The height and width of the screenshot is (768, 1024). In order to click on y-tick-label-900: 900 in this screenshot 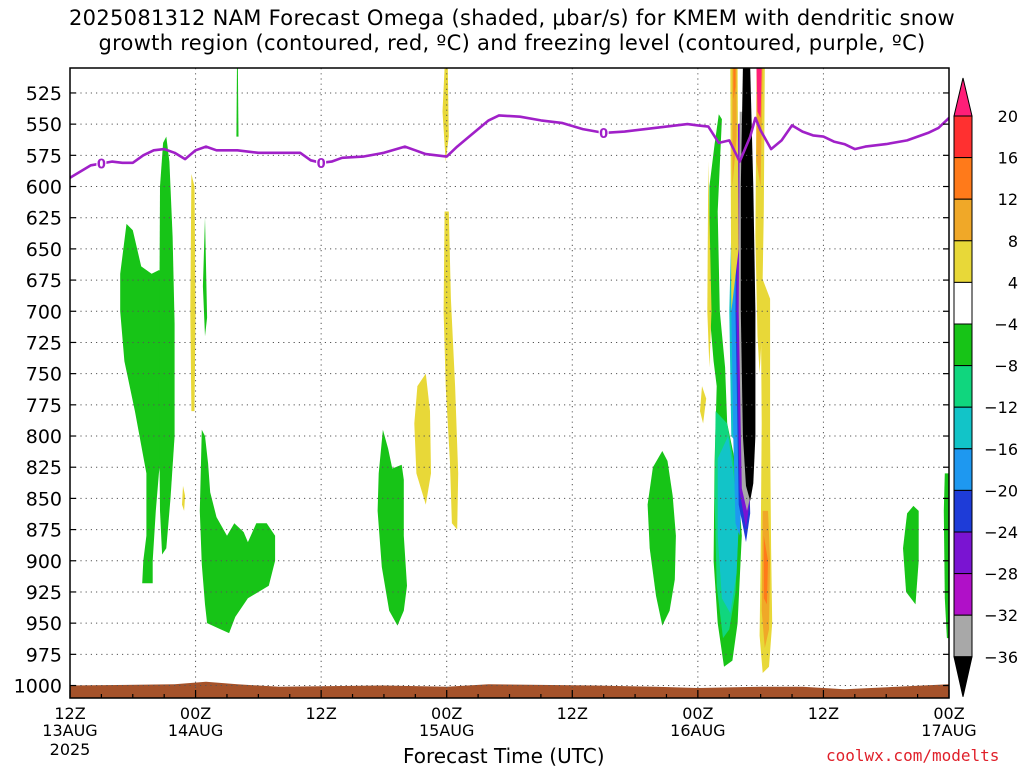, I will do `click(44, 562)`.